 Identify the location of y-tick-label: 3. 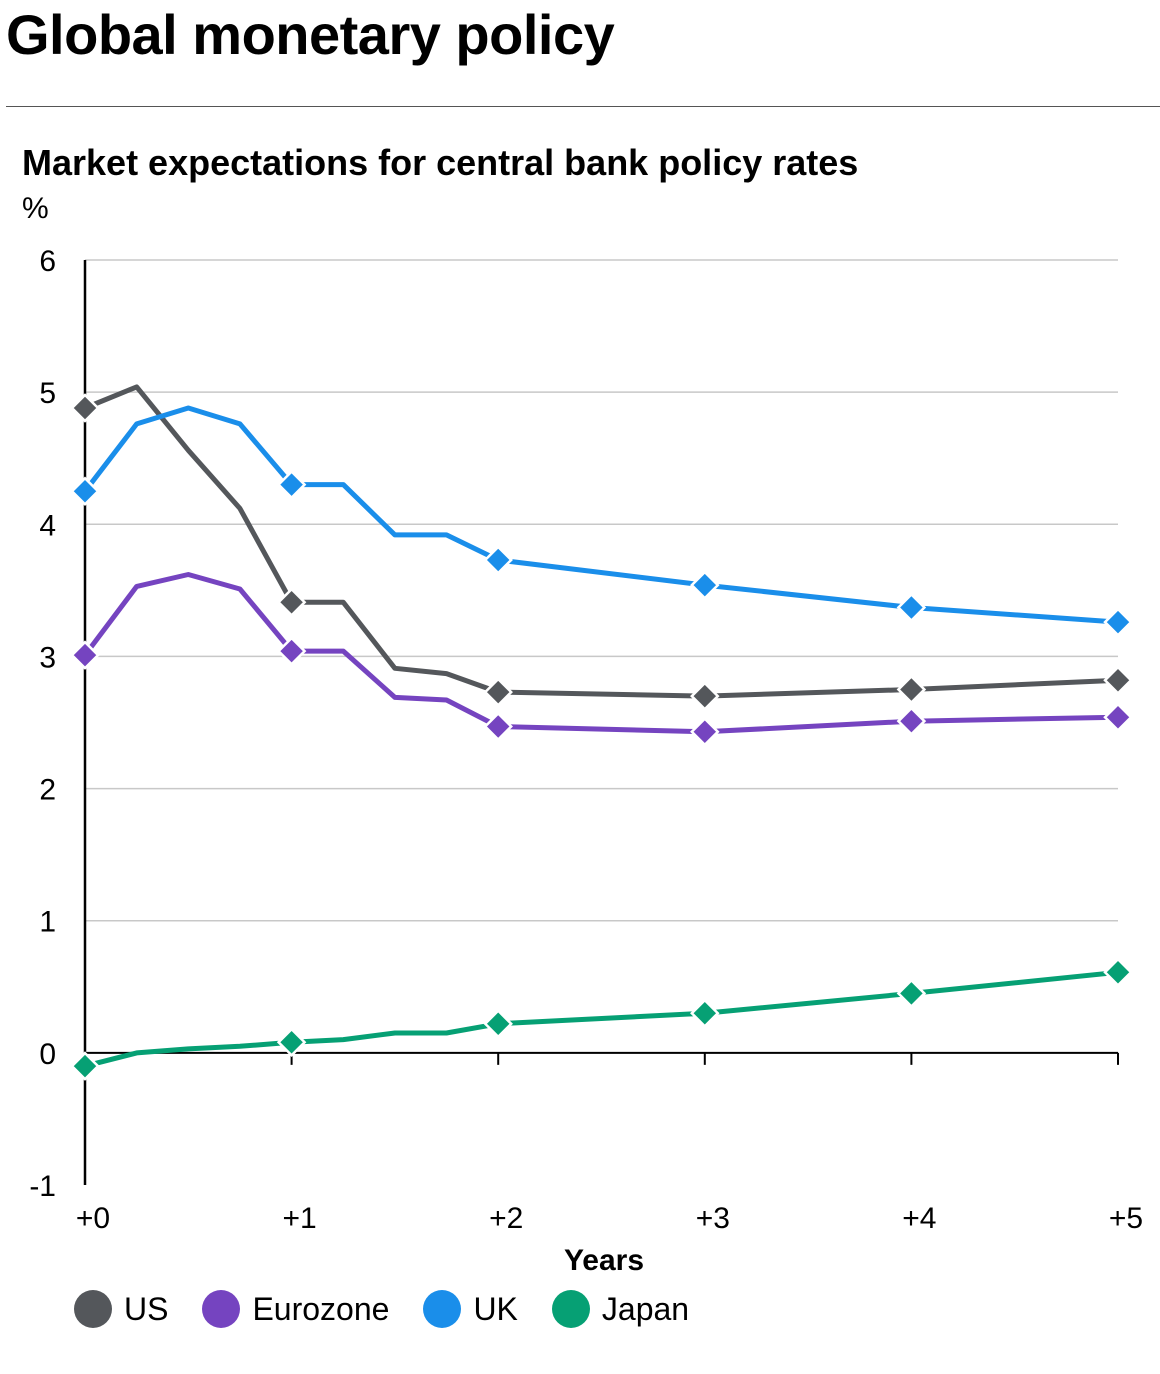
(47, 657).